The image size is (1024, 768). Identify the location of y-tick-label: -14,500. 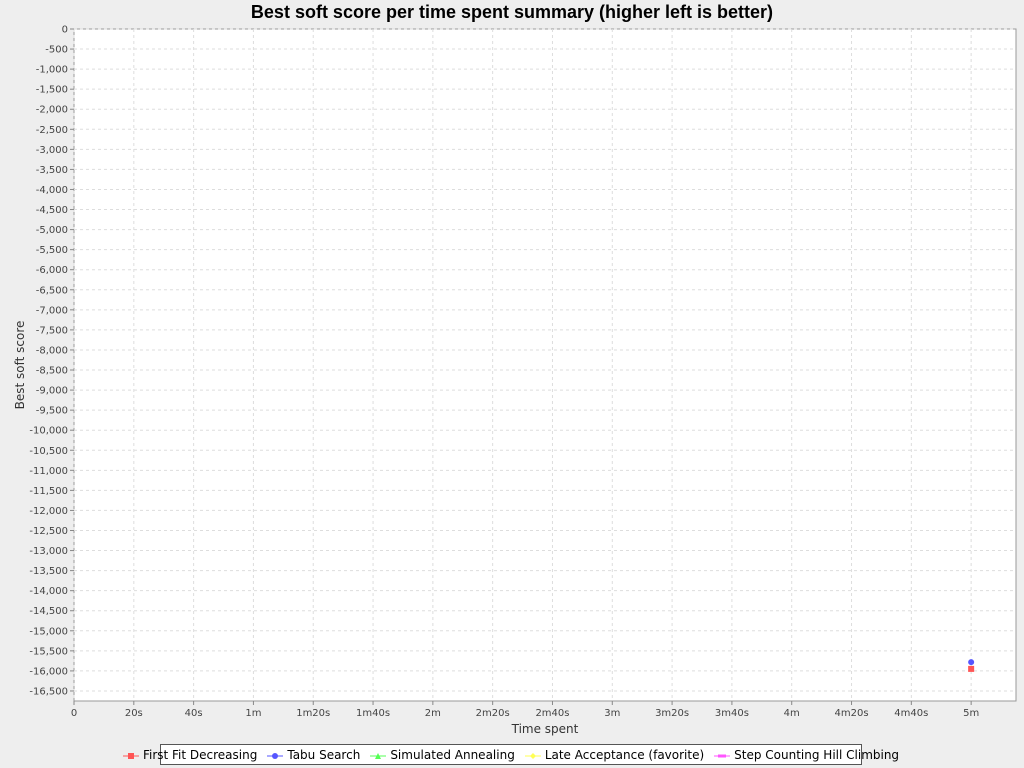
(48, 611).